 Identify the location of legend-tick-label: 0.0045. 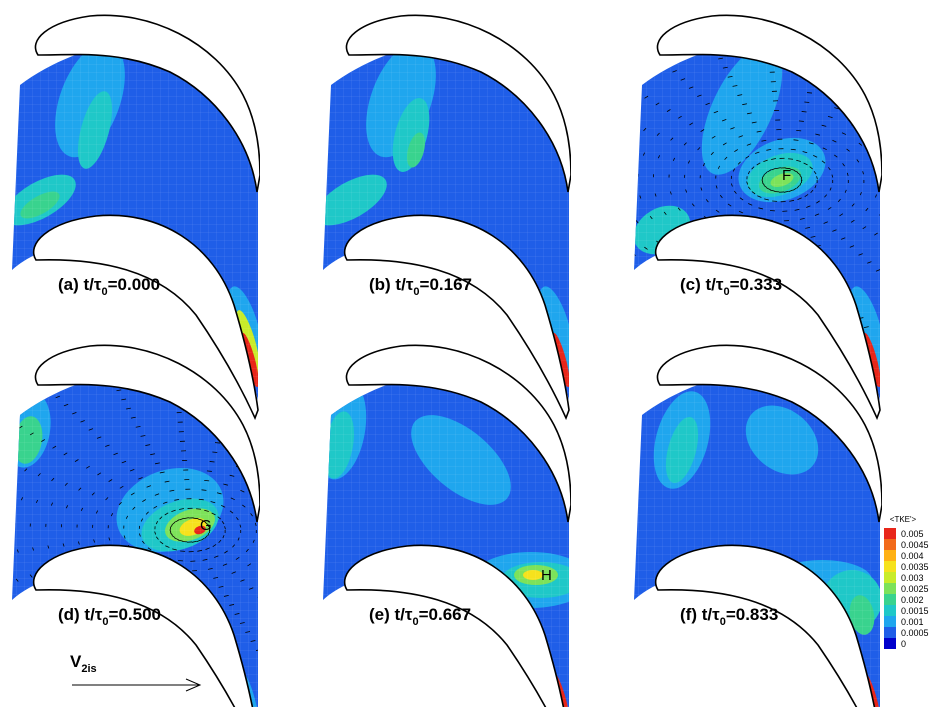
(915, 545).